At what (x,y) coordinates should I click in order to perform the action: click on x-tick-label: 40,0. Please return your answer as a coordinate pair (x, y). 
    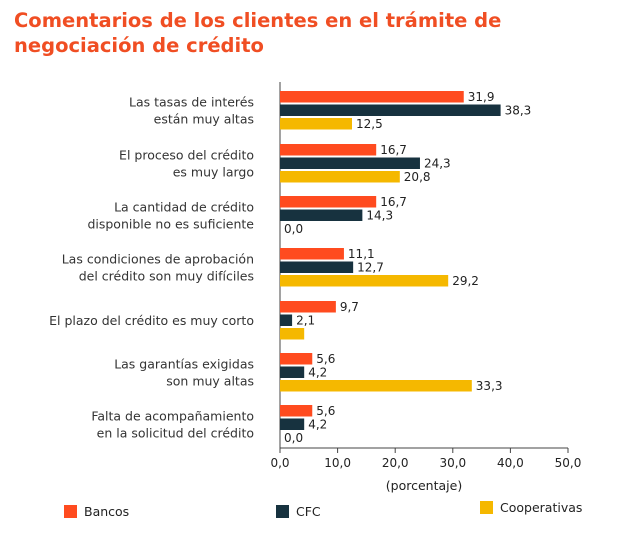
    Looking at the image, I should click on (510, 463).